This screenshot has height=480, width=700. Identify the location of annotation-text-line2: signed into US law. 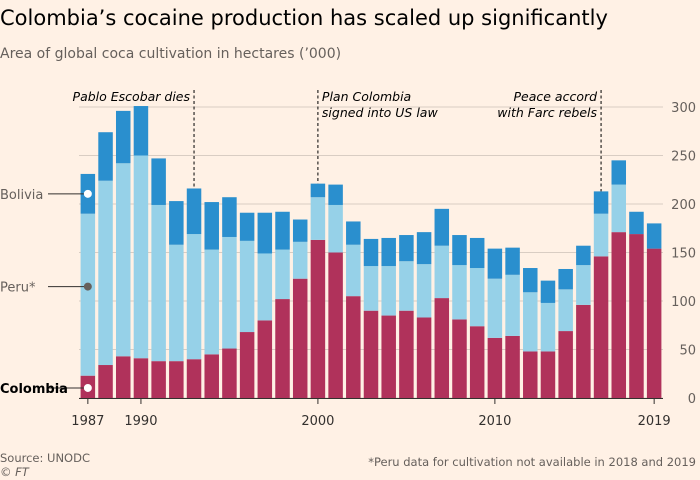
(380, 112).